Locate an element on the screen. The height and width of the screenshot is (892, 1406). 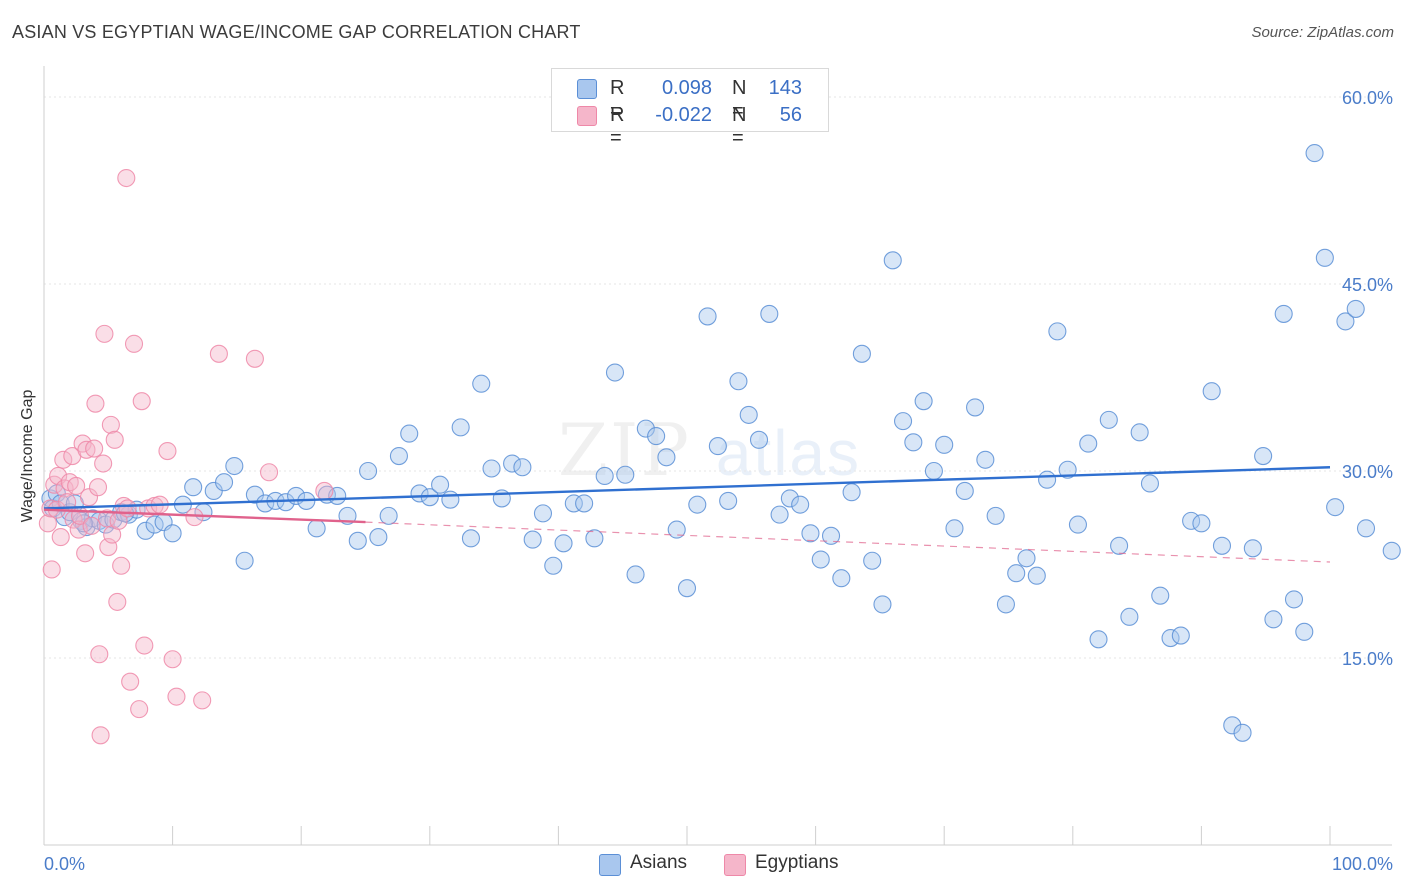
stats-r-label: R = is located at coordinates (617, 99).